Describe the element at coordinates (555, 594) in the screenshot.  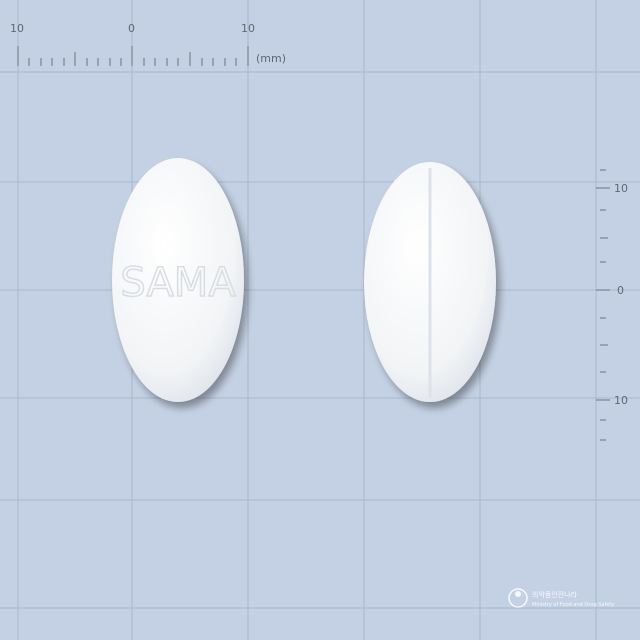
I see `watermark-title: 의약품안전나라` at that location.